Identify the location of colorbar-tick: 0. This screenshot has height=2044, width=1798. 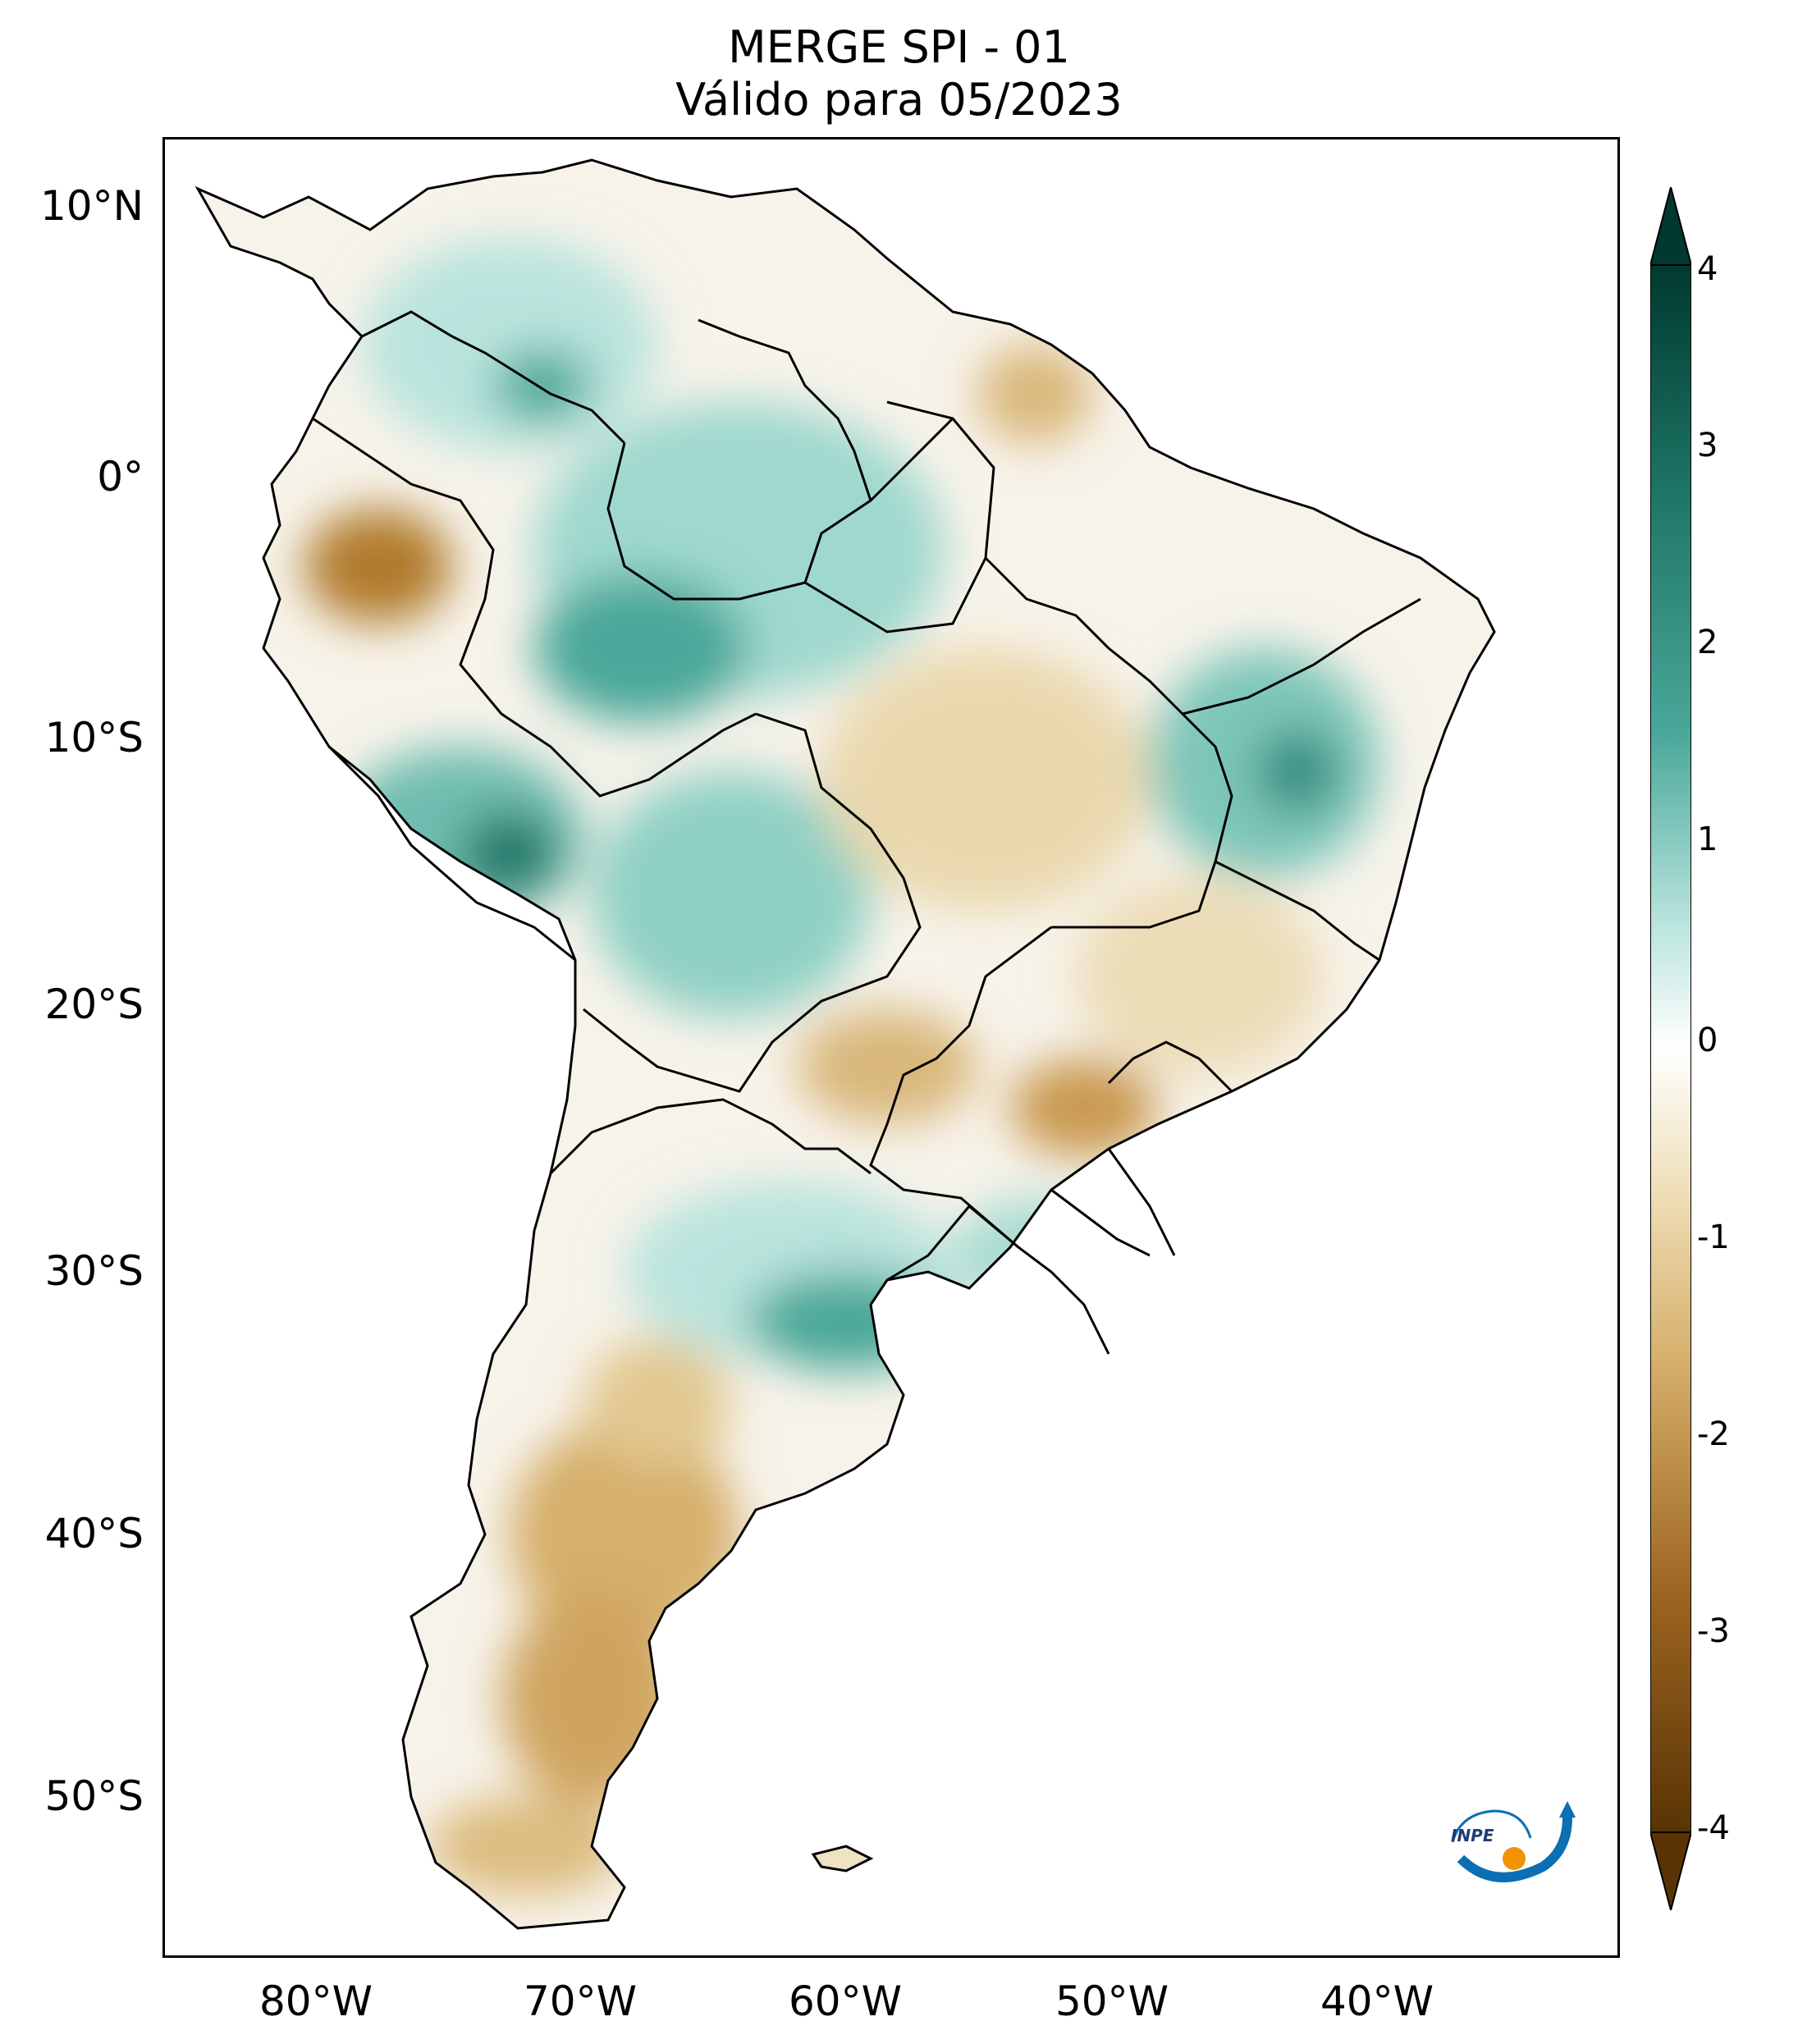
(1707, 1040).